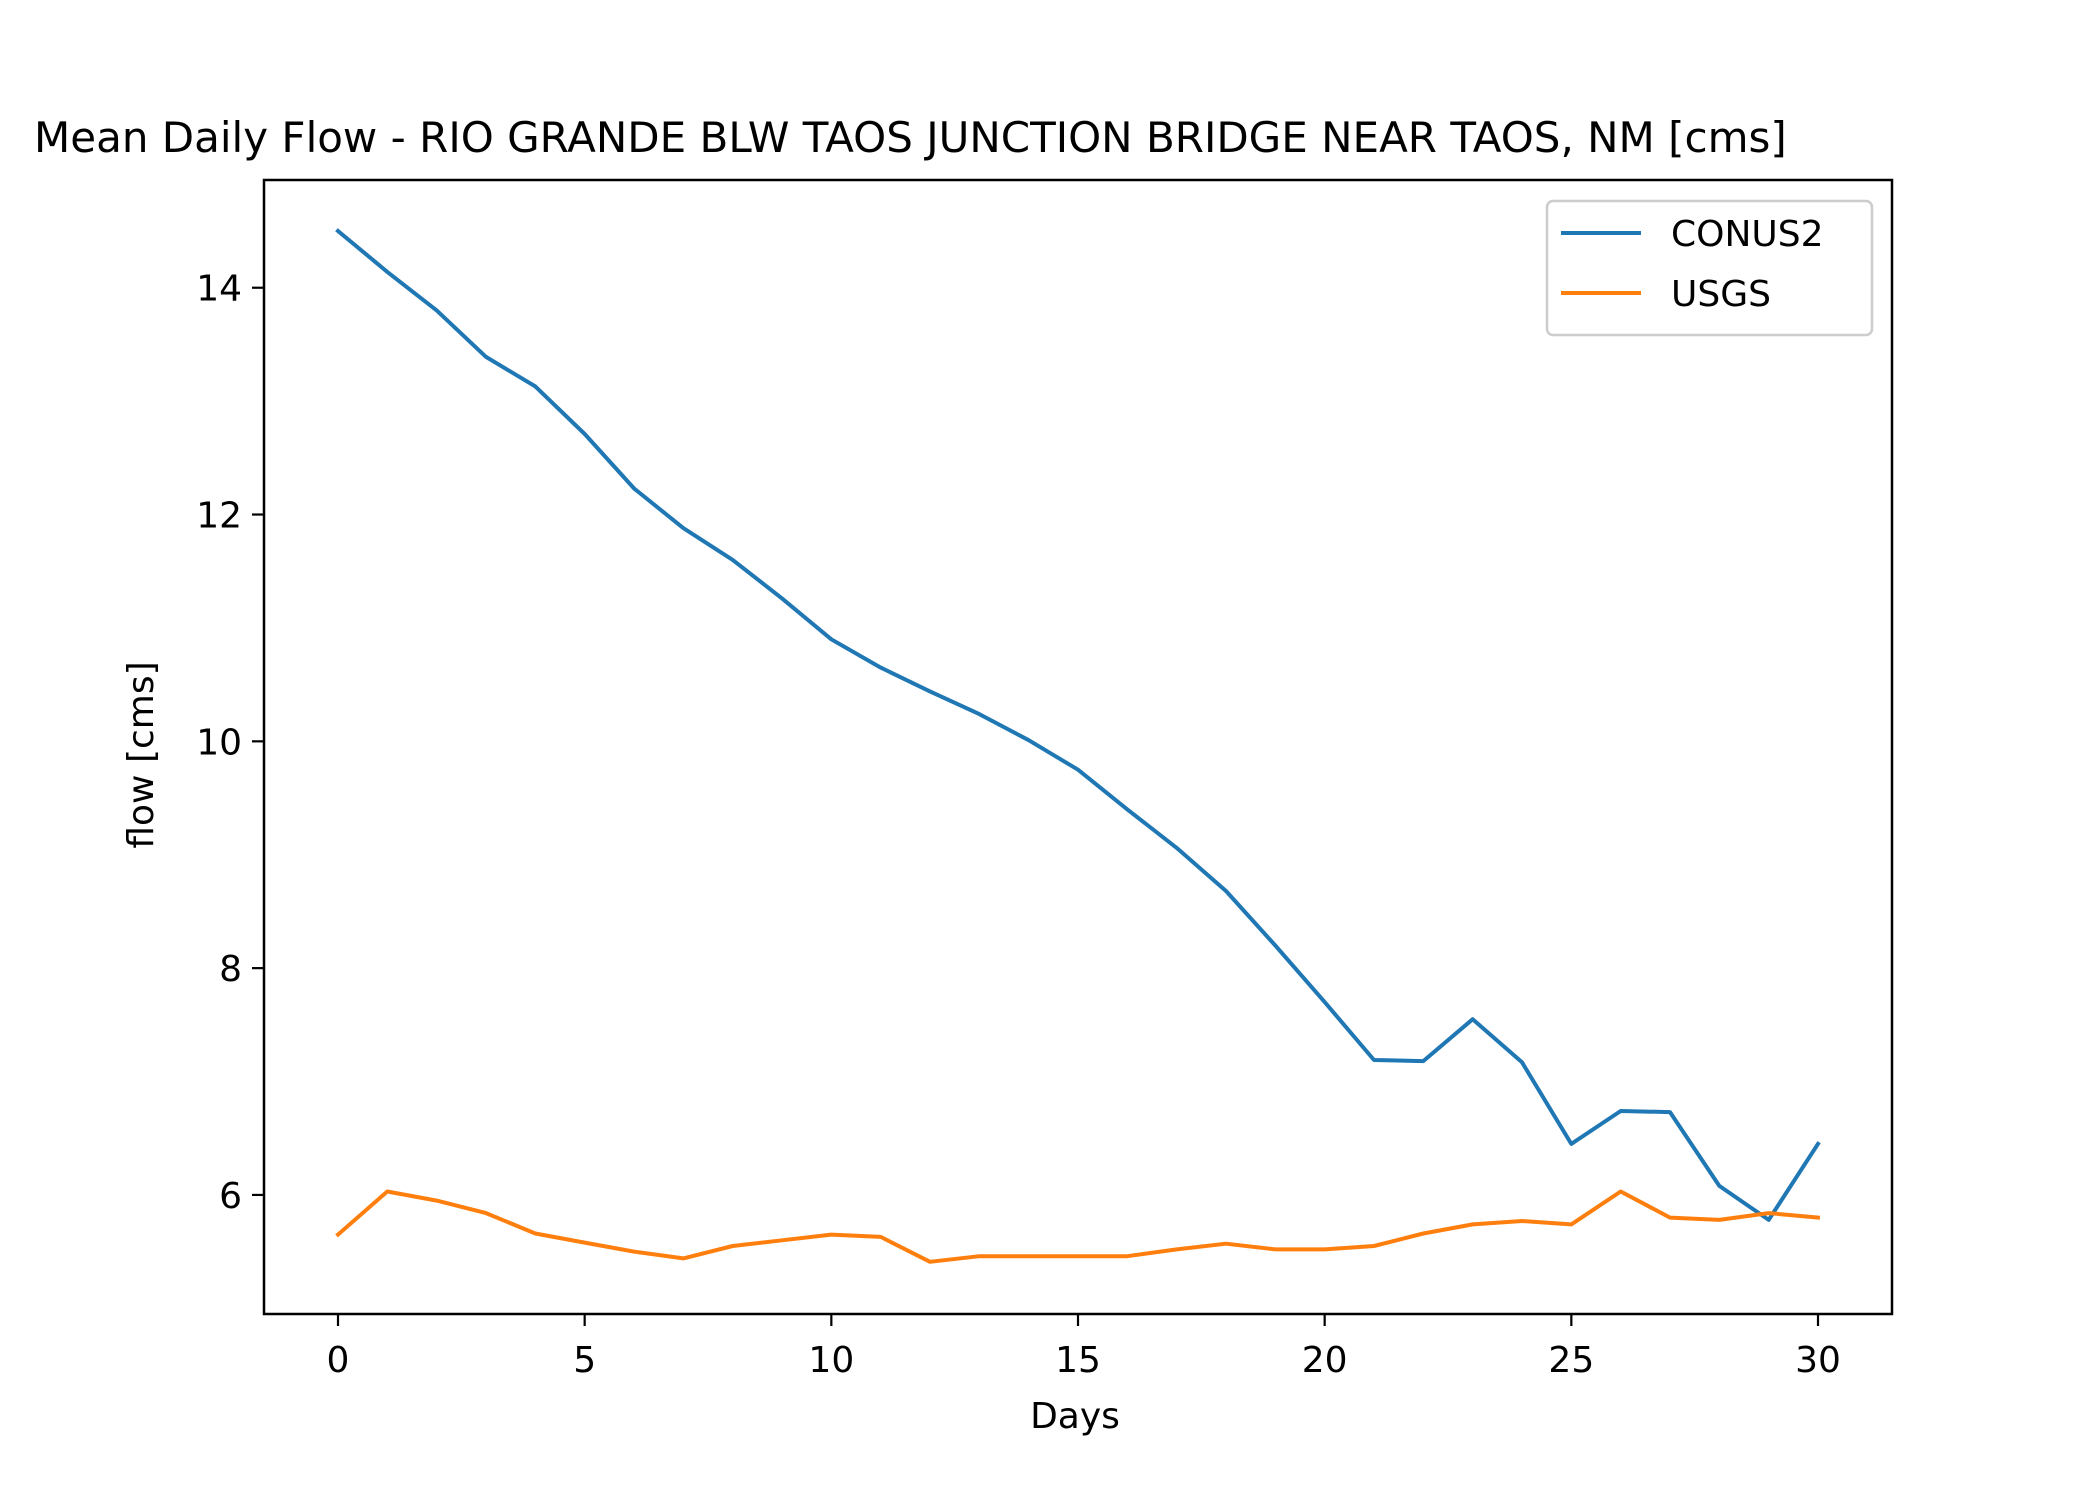 The height and width of the screenshot is (1500, 2100). I want to click on y-tick-label: 14, so click(219, 289).